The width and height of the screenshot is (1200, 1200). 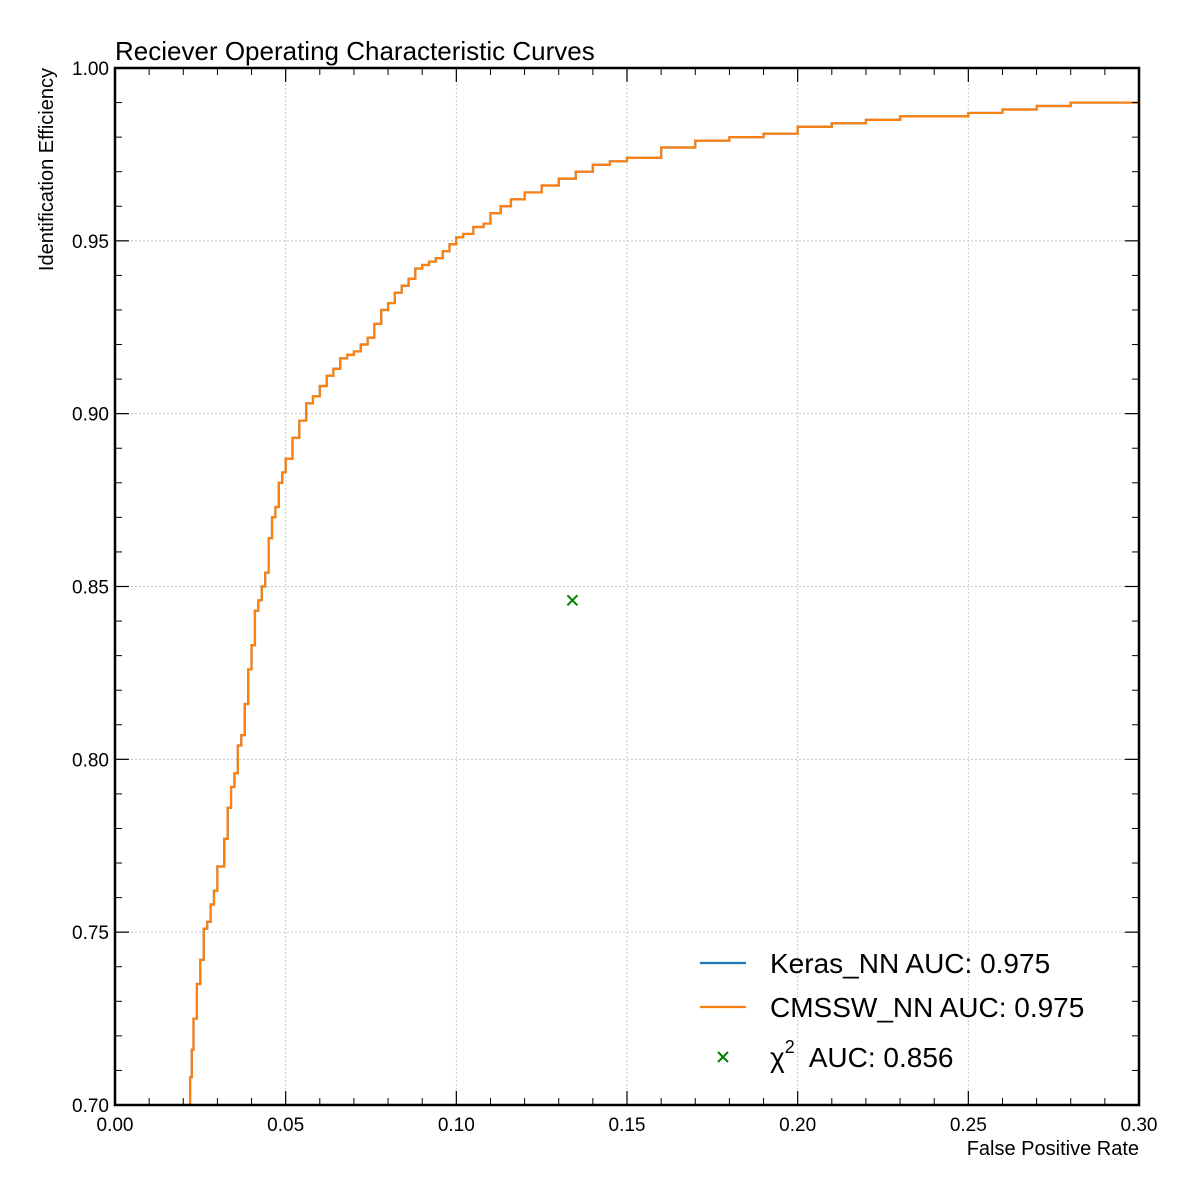 What do you see at coordinates (285, 1125) in the screenshot?
I see `x-tick-label: 0.05` at bounding box center [285, 1125].